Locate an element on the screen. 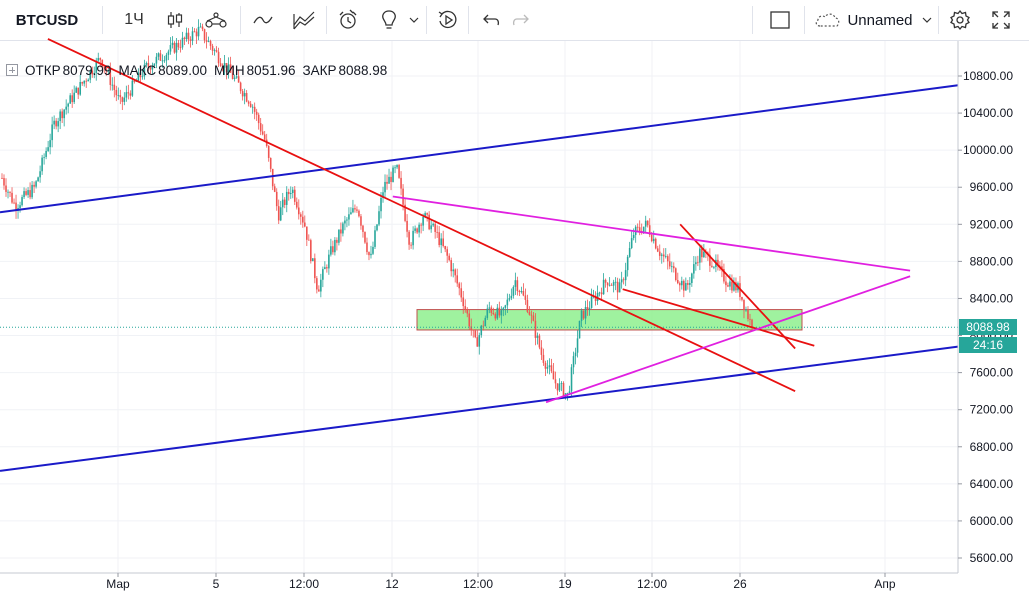 This screenshot has height=595, width=1029. replay-icon is located at coordinates (448, 20).